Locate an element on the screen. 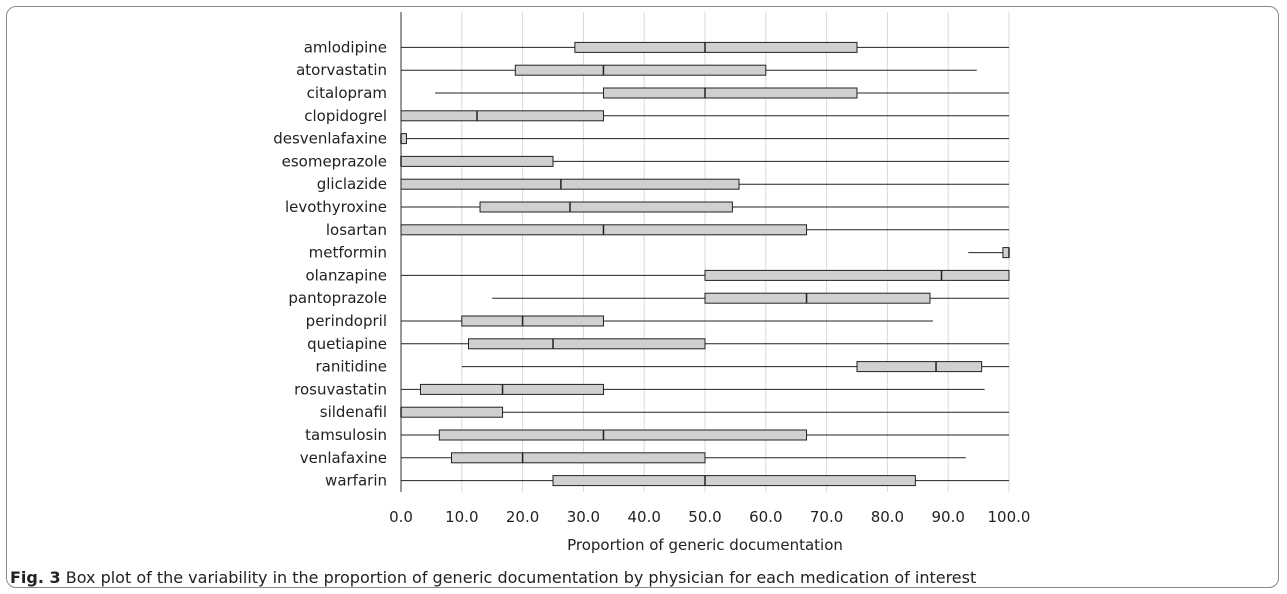  category-label: citalopram is located at coordinates (347, 93).